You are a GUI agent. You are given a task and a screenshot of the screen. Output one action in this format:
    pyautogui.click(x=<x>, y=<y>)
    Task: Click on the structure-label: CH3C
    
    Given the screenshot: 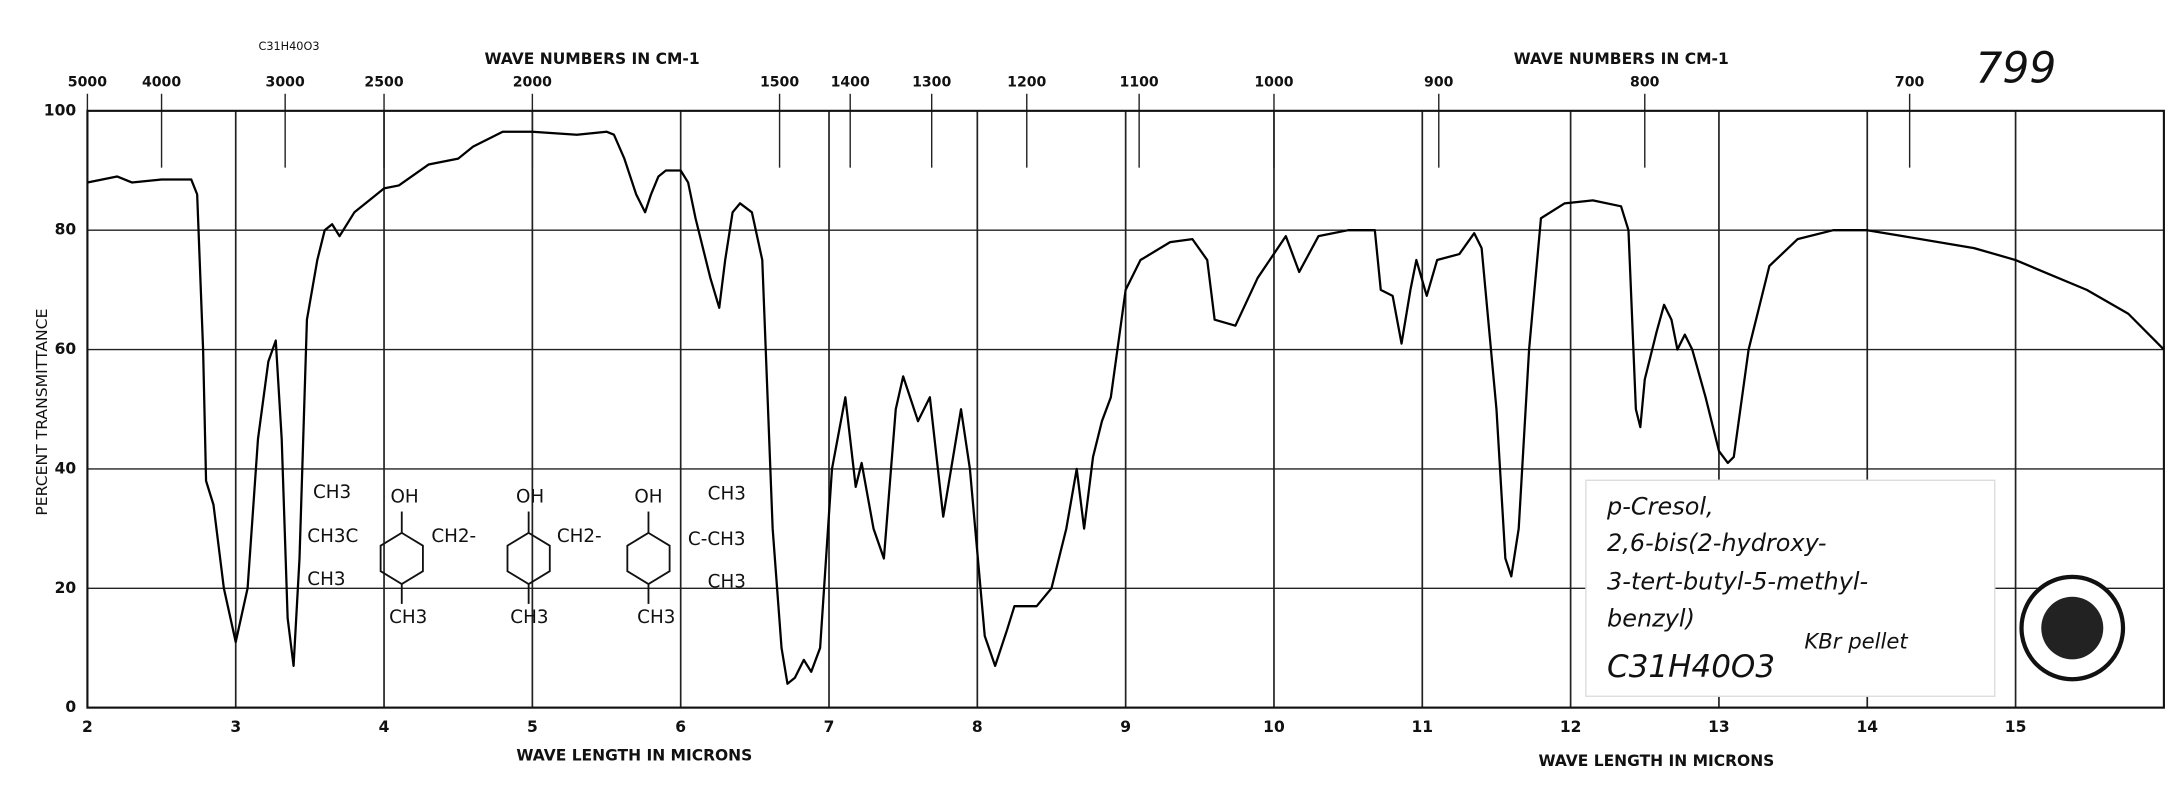 What is the action you would take?
    pyautogui.click(x=332, y=536)
    